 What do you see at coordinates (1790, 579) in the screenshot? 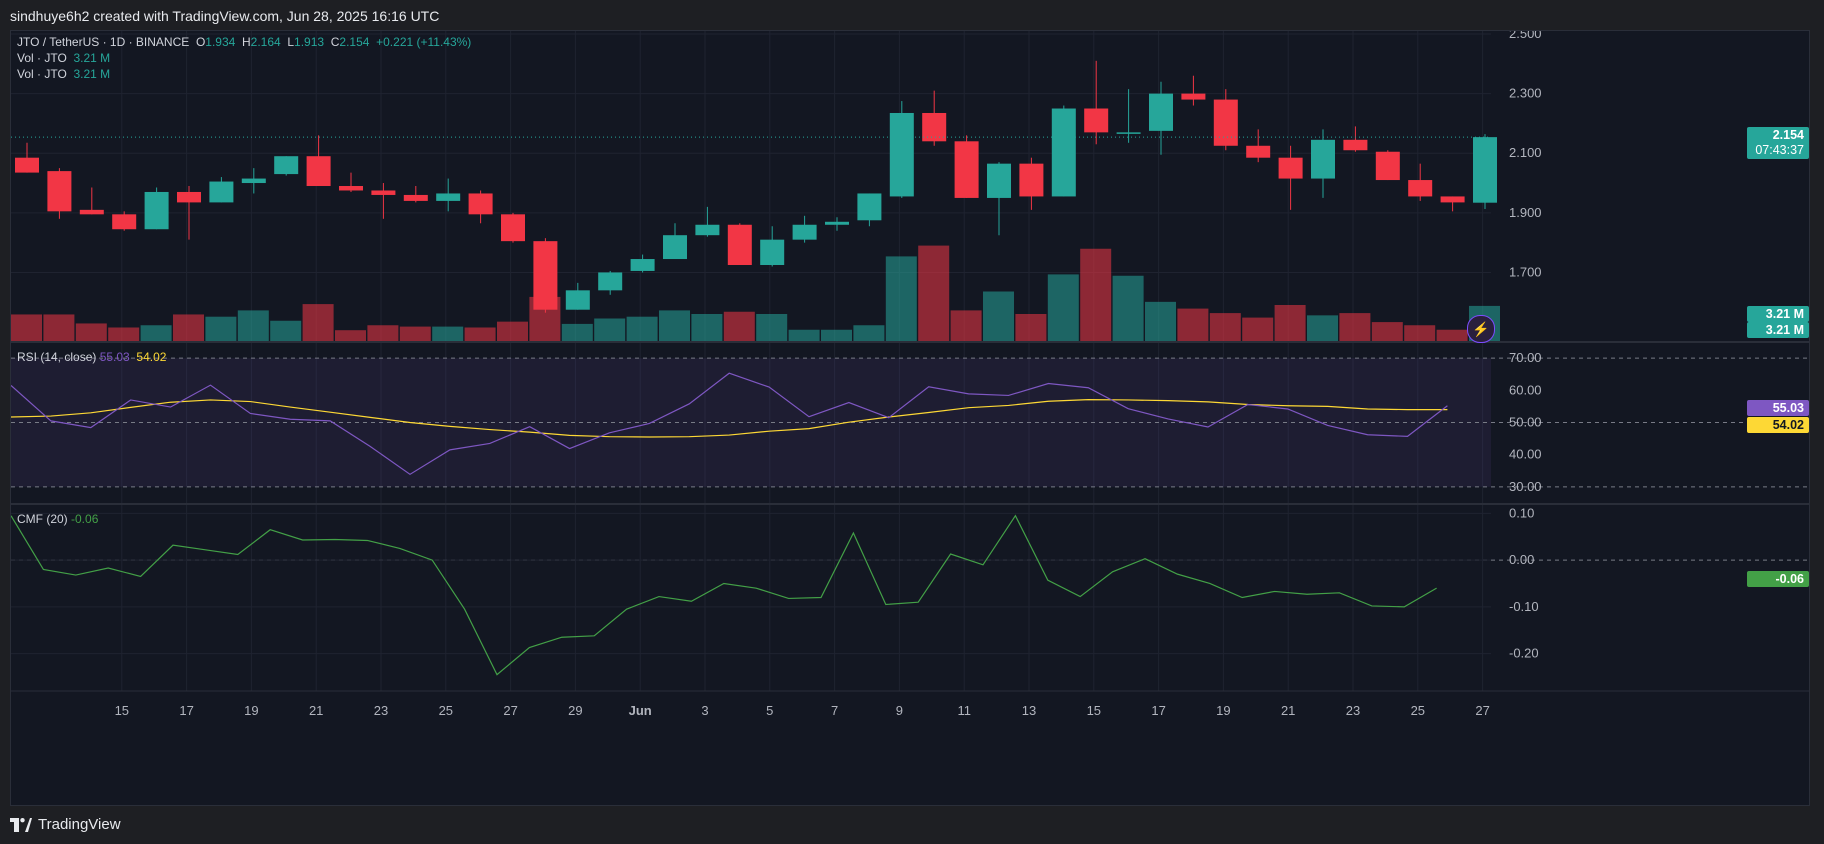
I see `cmf-price: -0.06` at bounding box center [1790, 579].